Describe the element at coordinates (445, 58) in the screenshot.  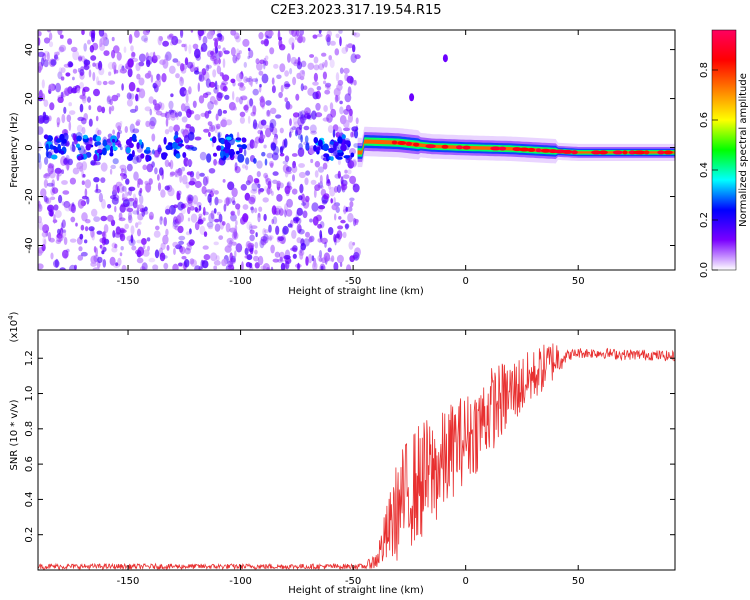
I see `isolated-peak` at that location.